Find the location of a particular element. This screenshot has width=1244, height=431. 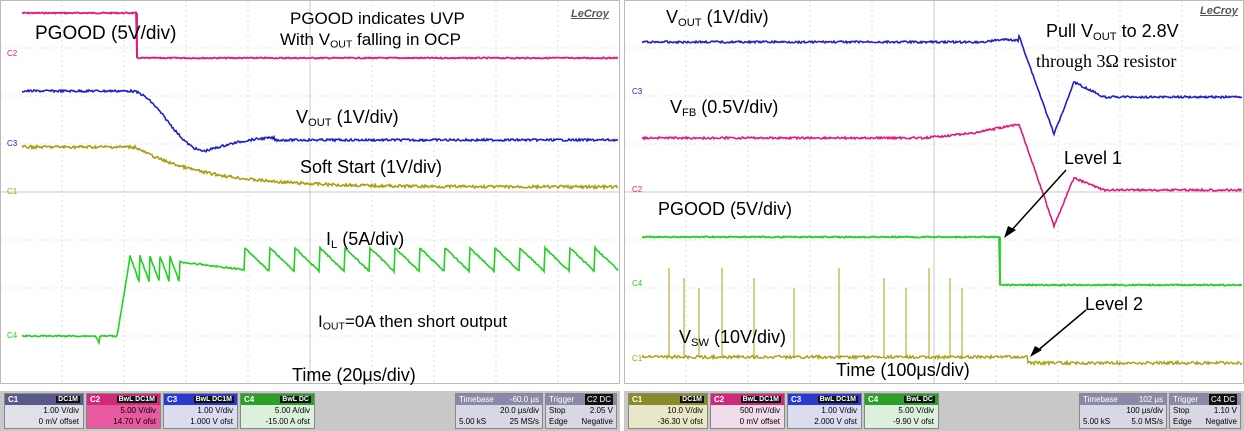

trigger-channel: C2 DC is located at coordinates (598, 399).